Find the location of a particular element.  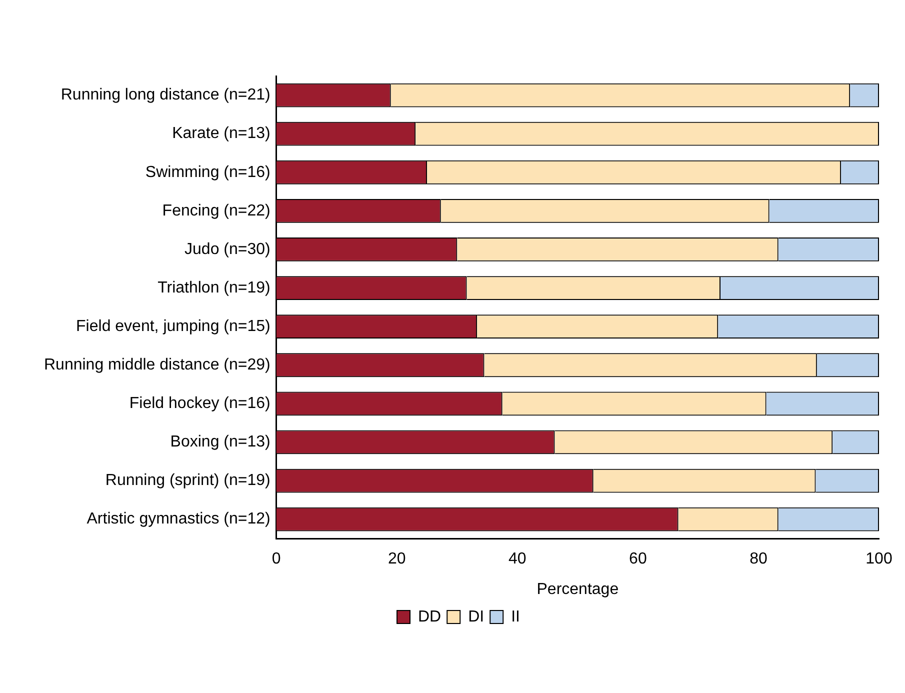

y-tick-label: Field event, jumping (n=15) is located at coordinates (173, 326).